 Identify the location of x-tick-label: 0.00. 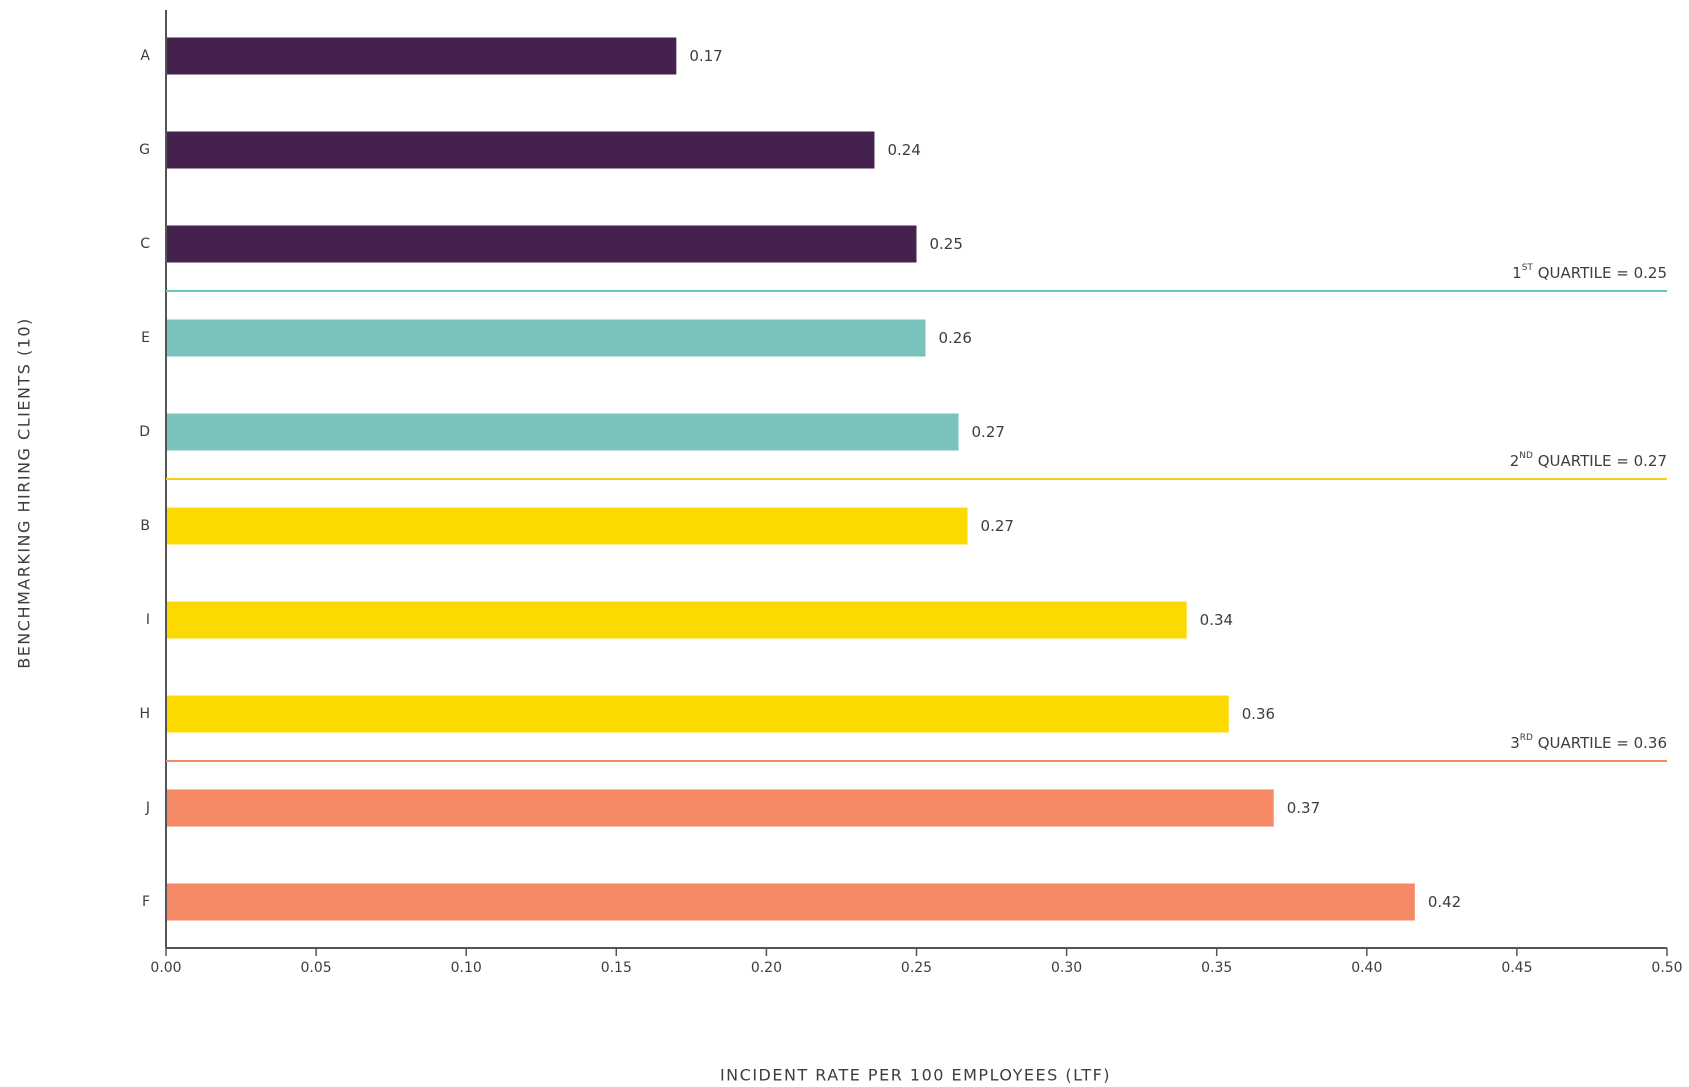
(165, 968).